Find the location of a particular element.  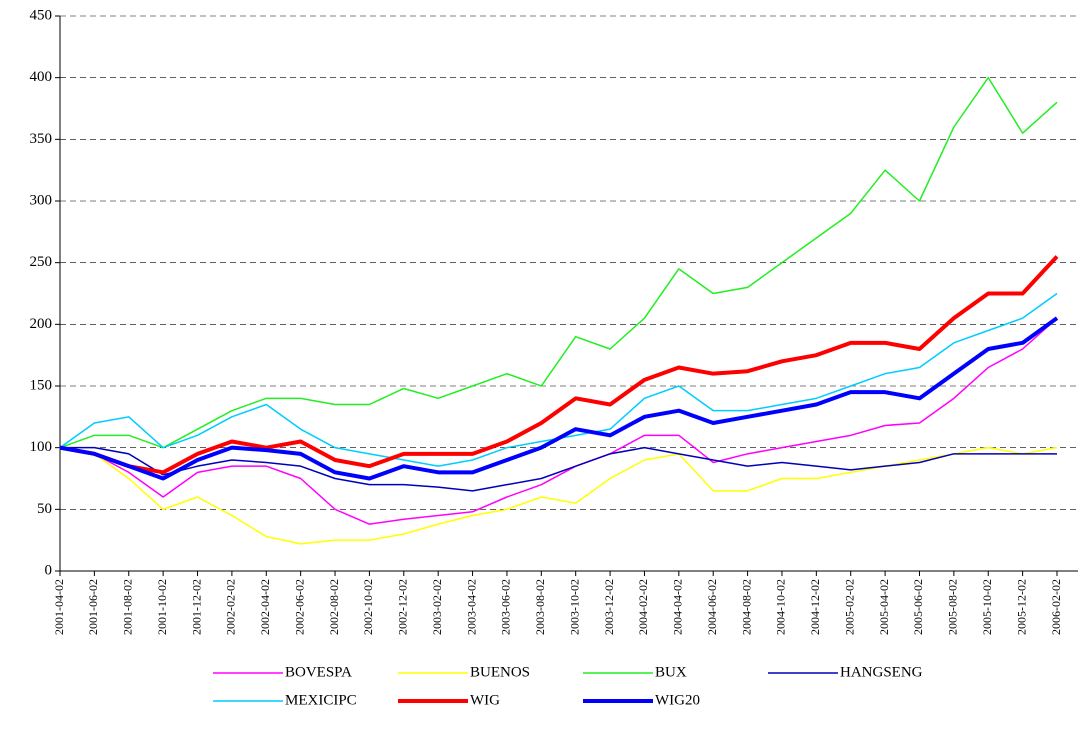

x-tick-label: 2002-04-02 is located at coordinates (265, 607).